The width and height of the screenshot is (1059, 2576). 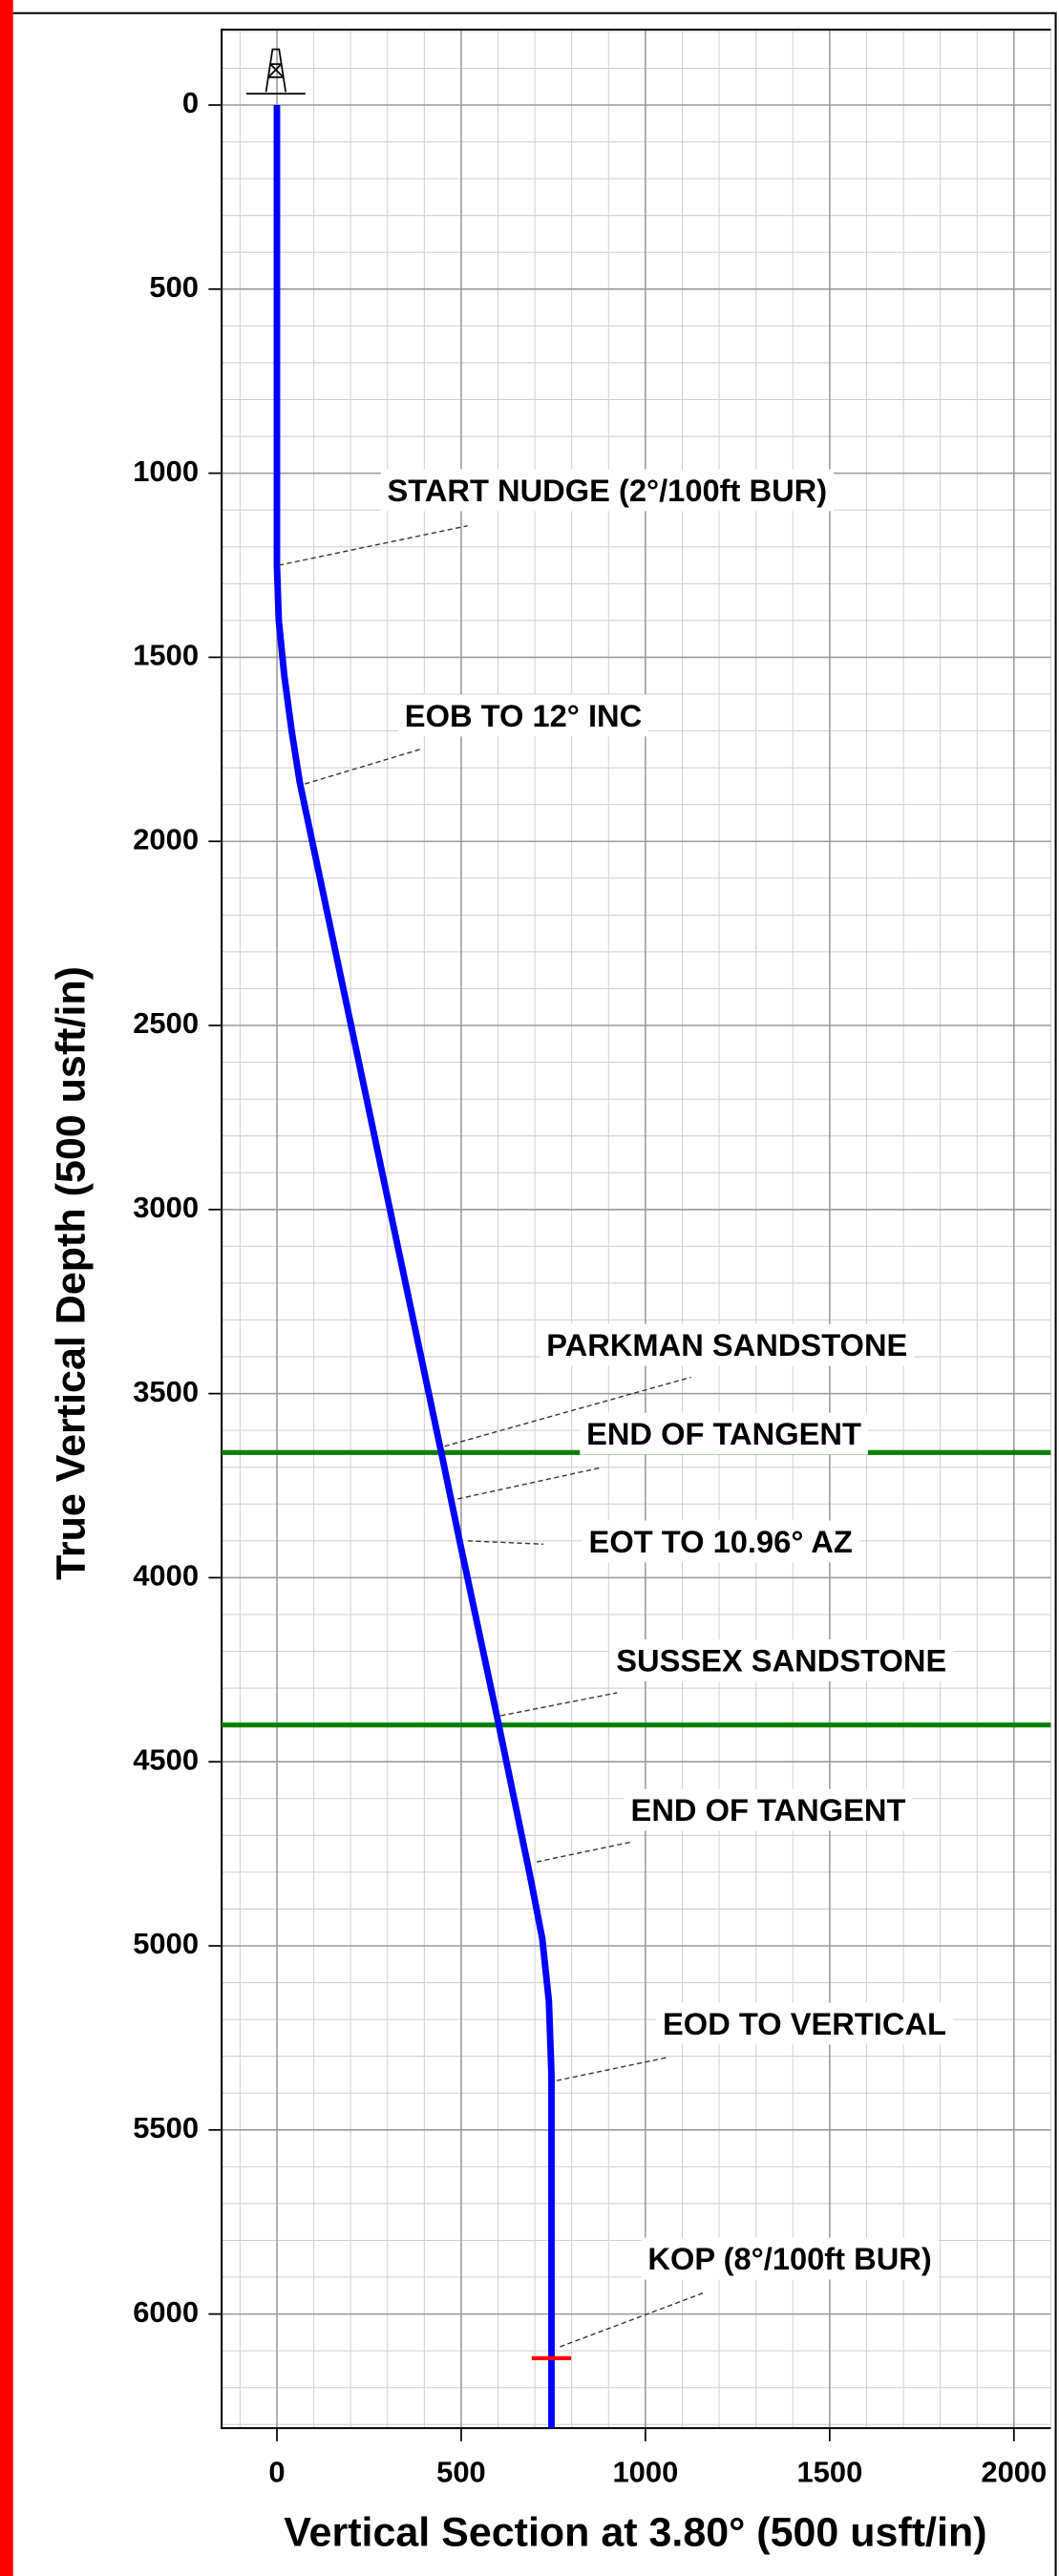 I want to click on annotation: SUSSEX SANDSTONE, so click(x=781, y=1661).